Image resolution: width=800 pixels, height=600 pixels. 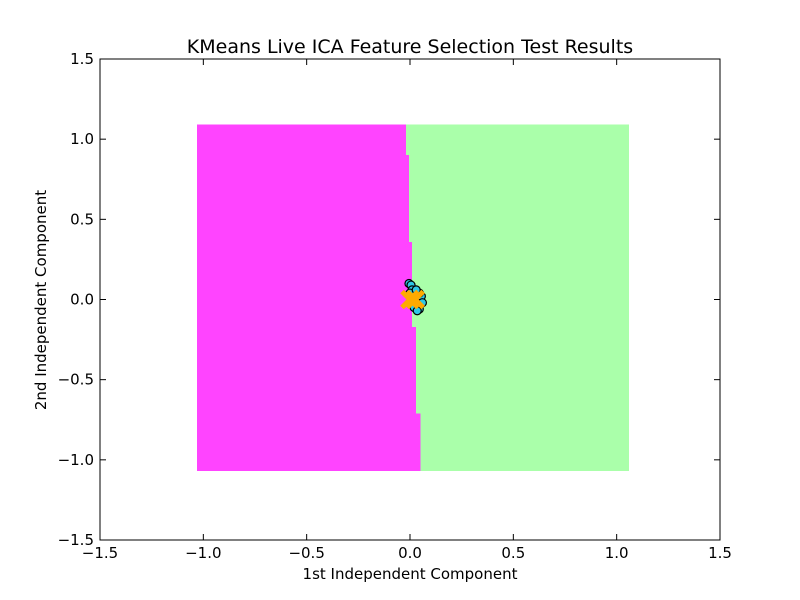 What do you see at coordinates (100, 553) in the screenshot?
I see `x-tick-label-0: −1.5` at bounding box center [100, 553].